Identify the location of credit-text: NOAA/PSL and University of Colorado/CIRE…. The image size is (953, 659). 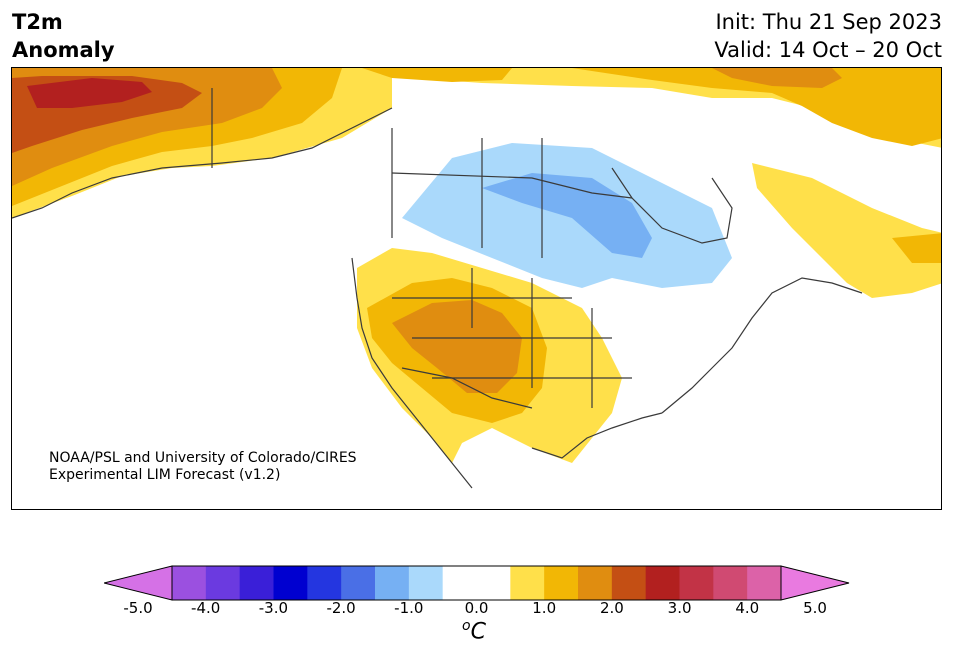
(203, 467).